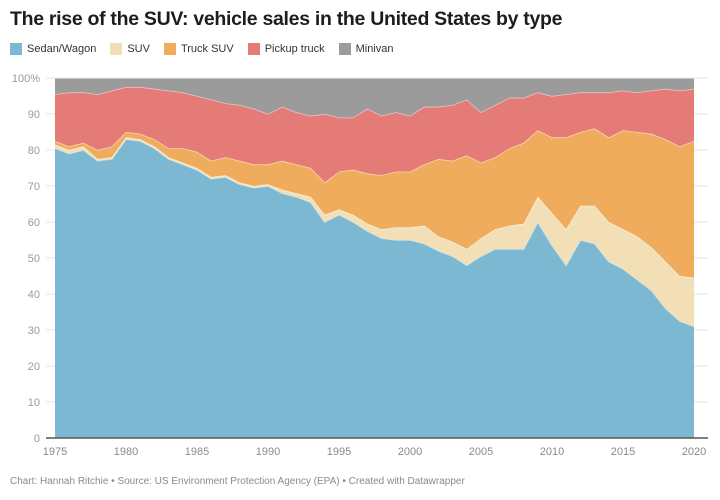  Describe the element at coordinates (138, 49) in the screenshot. I see `legend-label: SUV` at that location.